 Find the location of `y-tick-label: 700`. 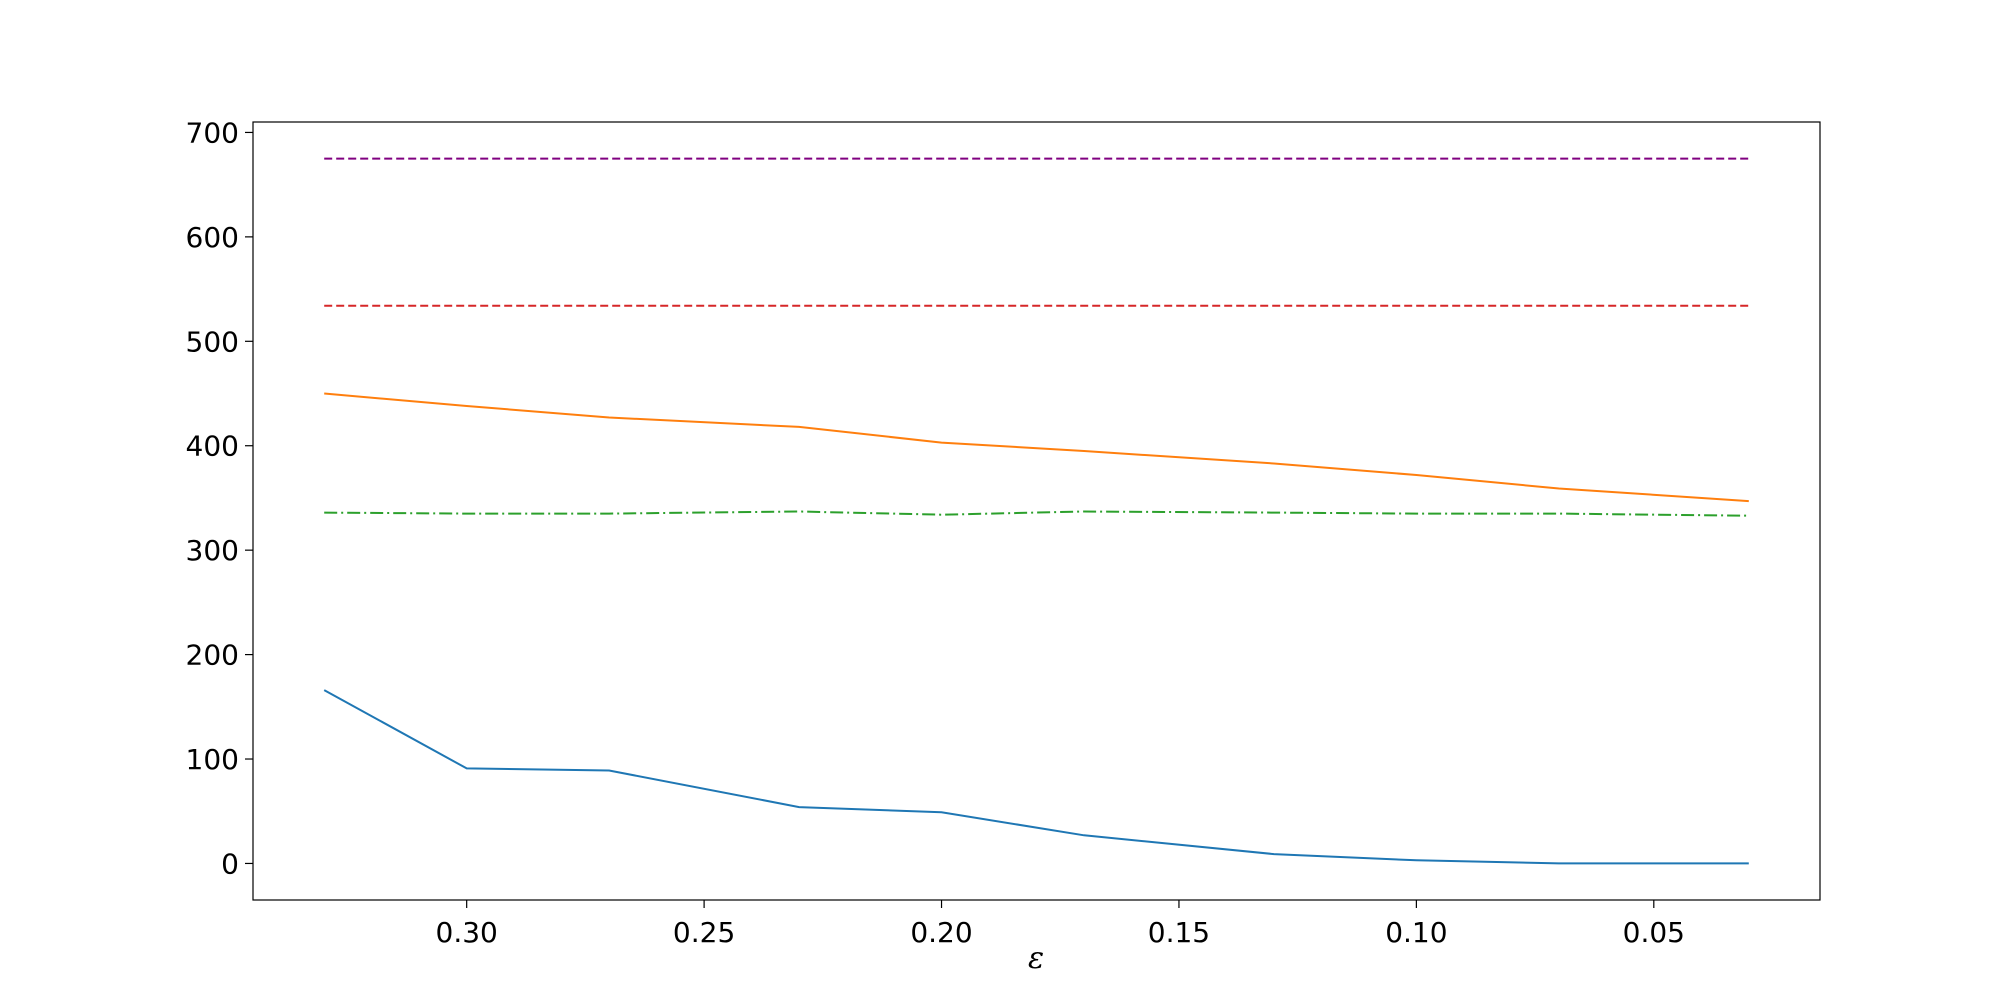

y-tick-label: 700 is located at coordinates (212, 132).